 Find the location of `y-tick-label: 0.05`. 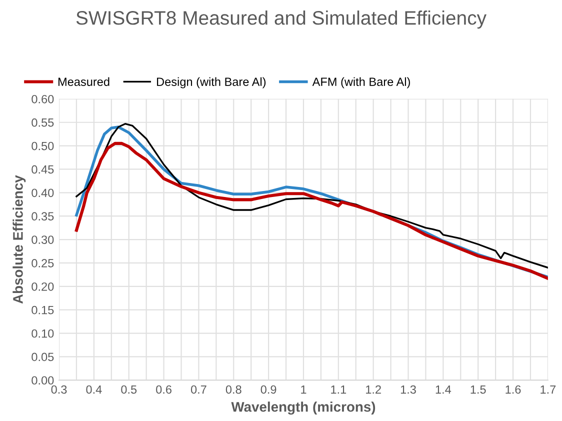

y-tick-label: 0.05 is located at coordinates (43, 357).